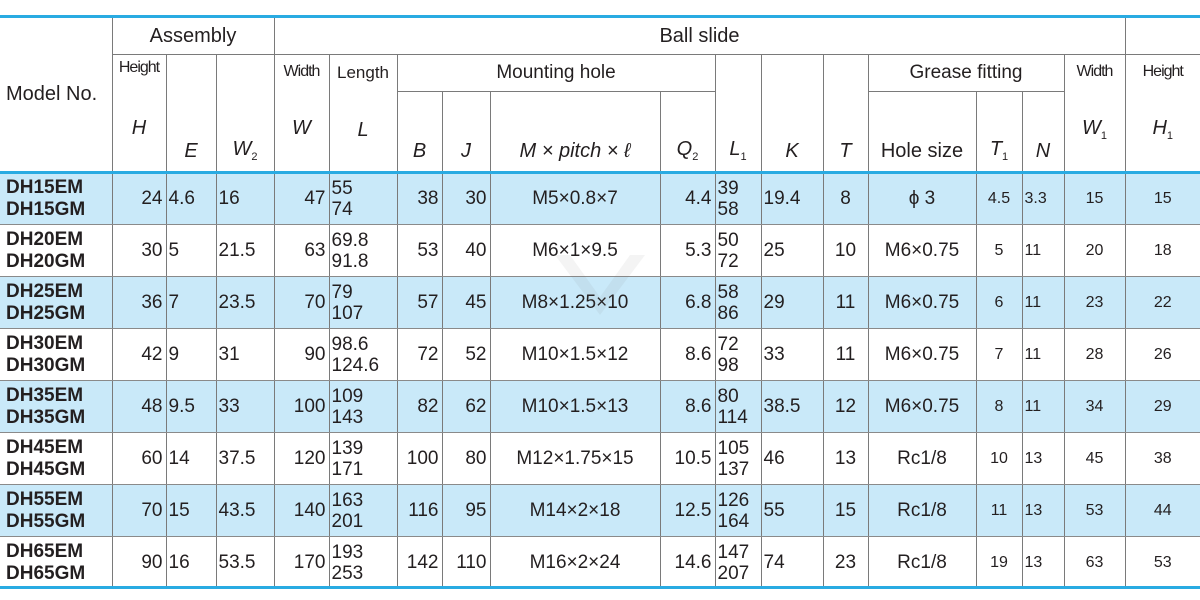 The width and height of the screenshot is (1200, 600). Describe the element at coordinates (1094, 562) in the screenshot. I see `cell-w1: 63` at that location.